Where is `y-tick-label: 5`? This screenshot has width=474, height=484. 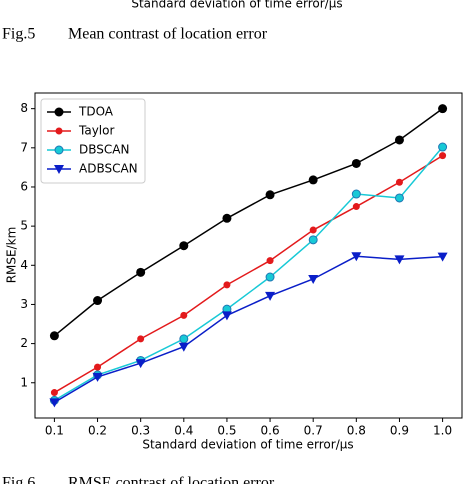
y-tick-label: 5 is located at coordinates (24, 226).